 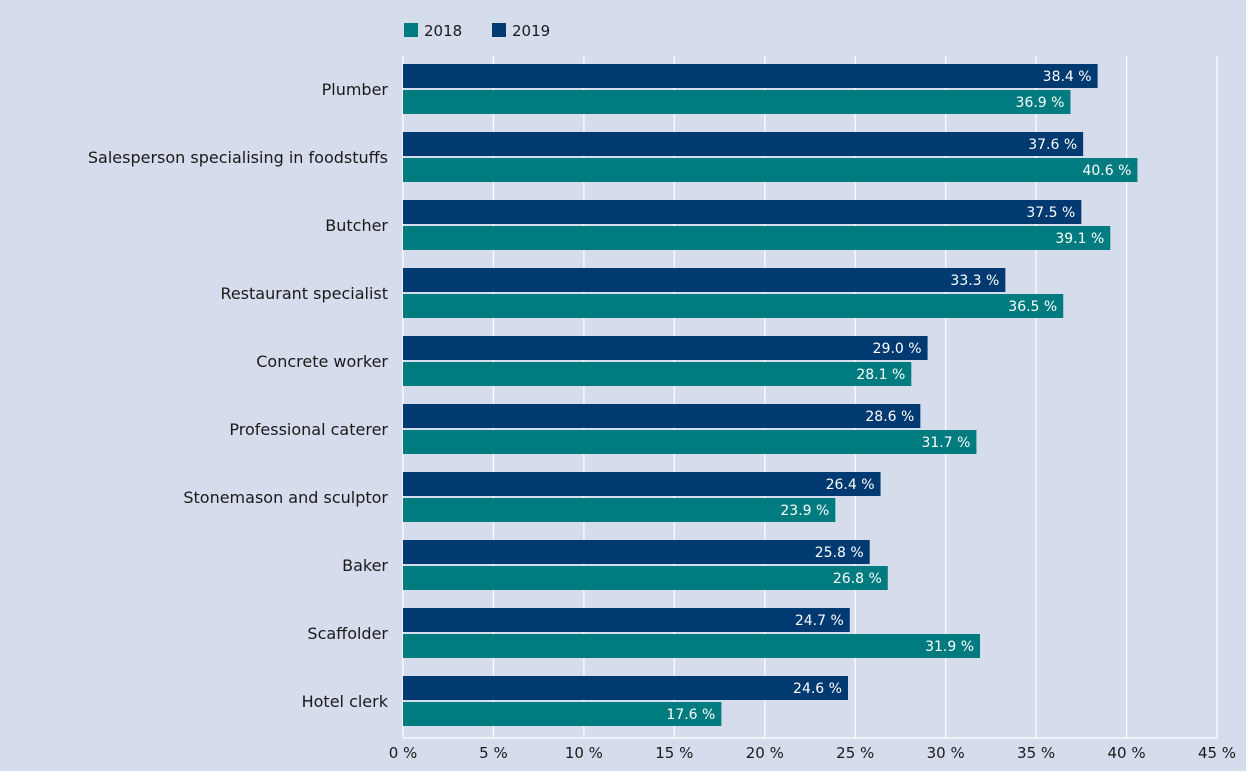 I want to click on x-axis-ticks: 0 % 5 % 10 % 15 % 20 % 25 % 30 % 35 % 40 % 45 %, so click(x=812, y=753).